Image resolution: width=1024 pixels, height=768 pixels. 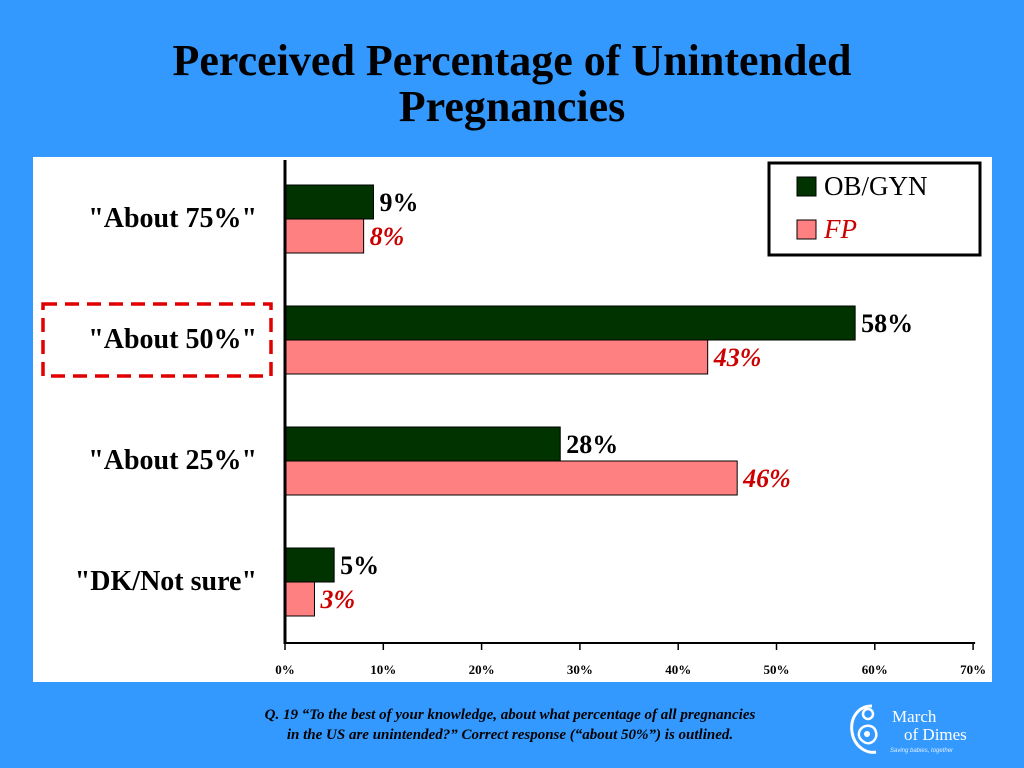 I want to click on data-label-fp: 43%, so click(x=737, y=357).